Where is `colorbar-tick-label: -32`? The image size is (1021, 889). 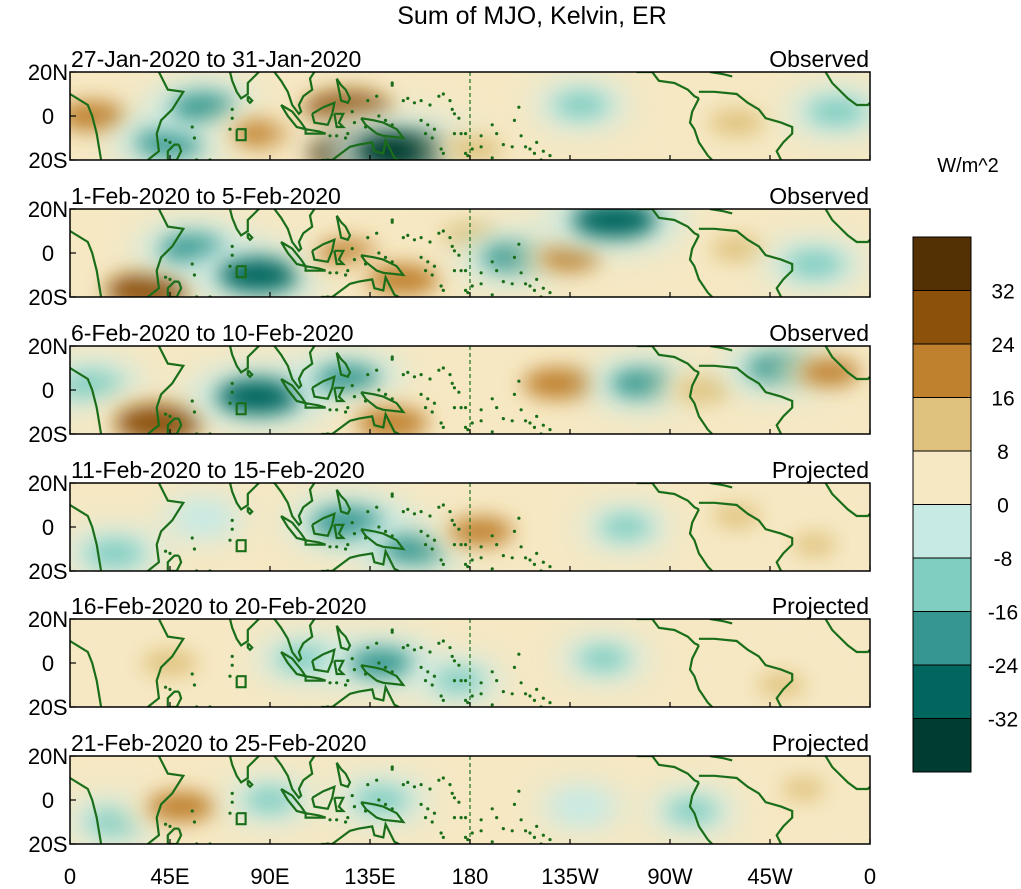 colorbar-tick-label: -32 is located at coordinates (1003, 720).